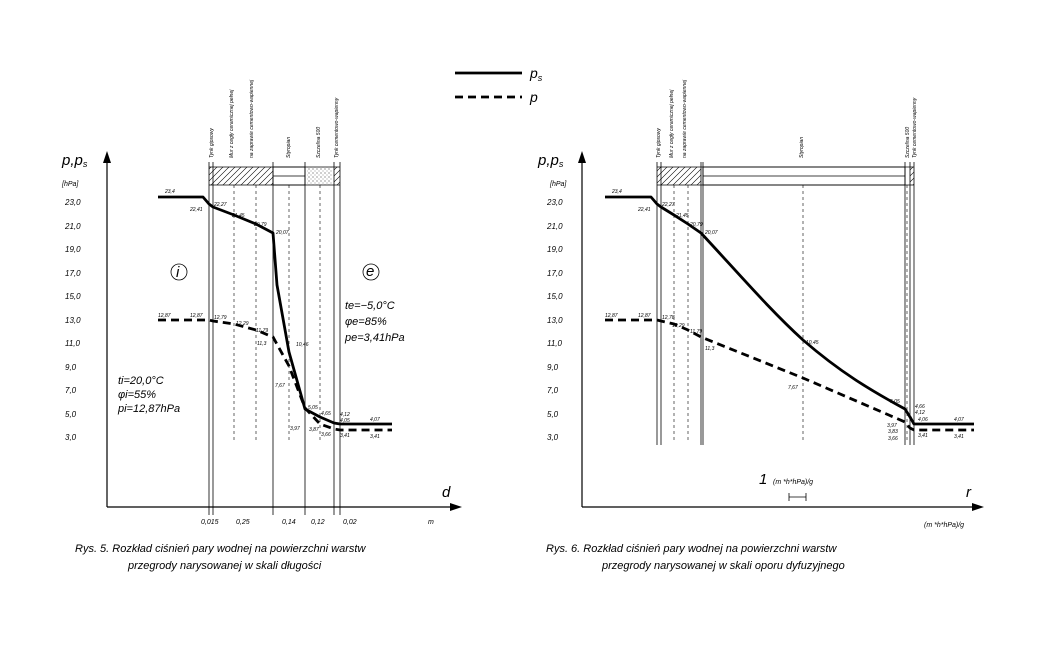  What do you see at coordinates (141, 381) in the screenshot?
I see `inside-condition: ti=20,0°C` at bounding box center [141, 381].